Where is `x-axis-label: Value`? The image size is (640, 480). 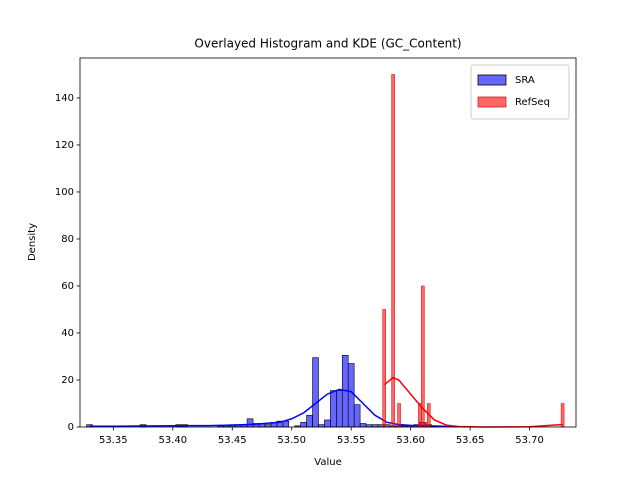
x-axis-label: Value is located at coordinates (327, 462).